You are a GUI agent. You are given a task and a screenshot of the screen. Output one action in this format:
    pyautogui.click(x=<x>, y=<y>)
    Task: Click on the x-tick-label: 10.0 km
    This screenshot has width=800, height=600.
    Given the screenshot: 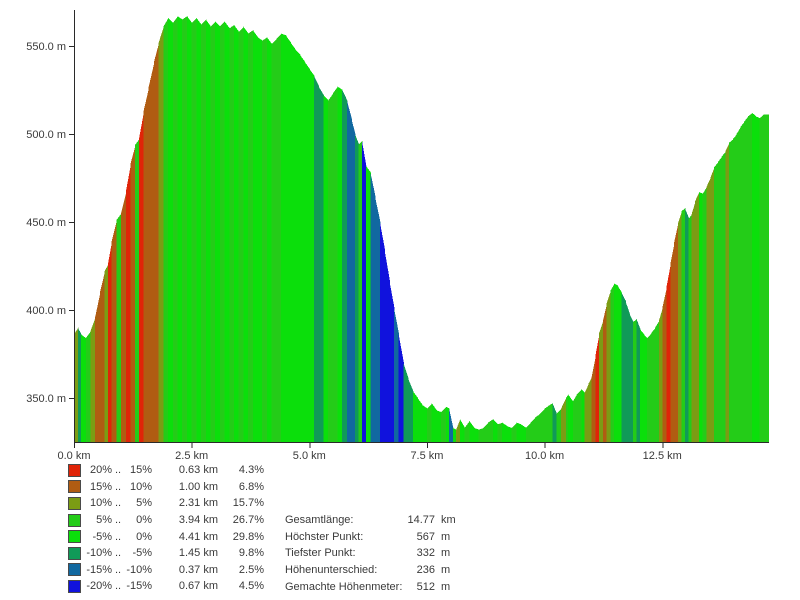 What is the action you would take?
    pyautogui.click(x=544, y=456)
    